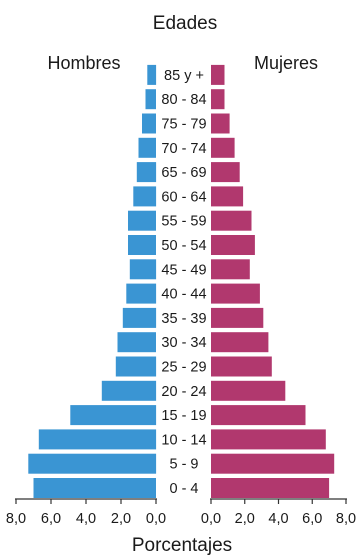 The image size is (359, 559). Describe the element at coordinates (183, 465) in the screenshot. I see `age-label-5-9: 5 - 9` at that location.